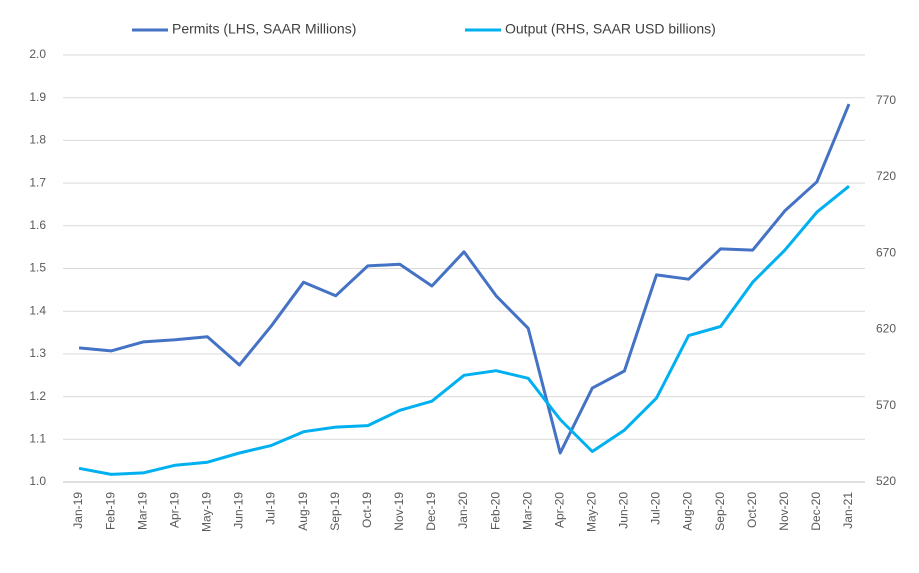  What do you see at coordinates (688, 511) in the screenshot?
I see `x-tick-label: Aug-20` at bounding box center [688, 511].